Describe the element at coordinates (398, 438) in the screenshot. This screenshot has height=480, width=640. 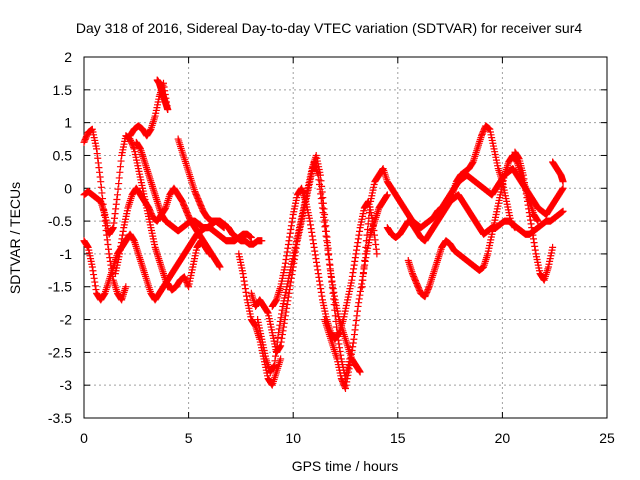
I see `x-tick-label: 15` at that location.